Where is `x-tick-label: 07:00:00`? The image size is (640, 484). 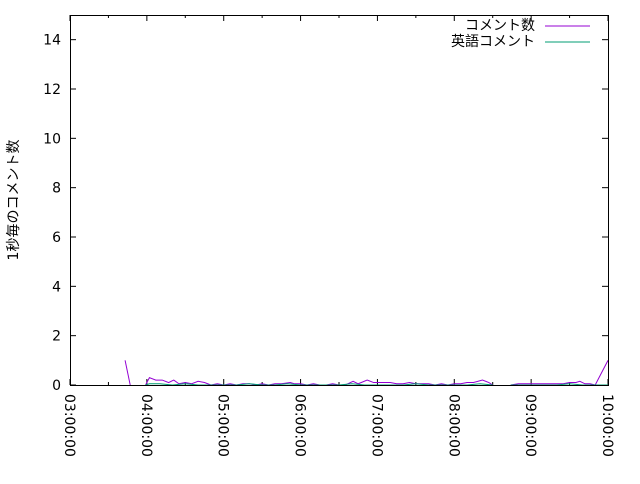
x-tick-label: 07:00:00 is located at coordinates (376, 425).